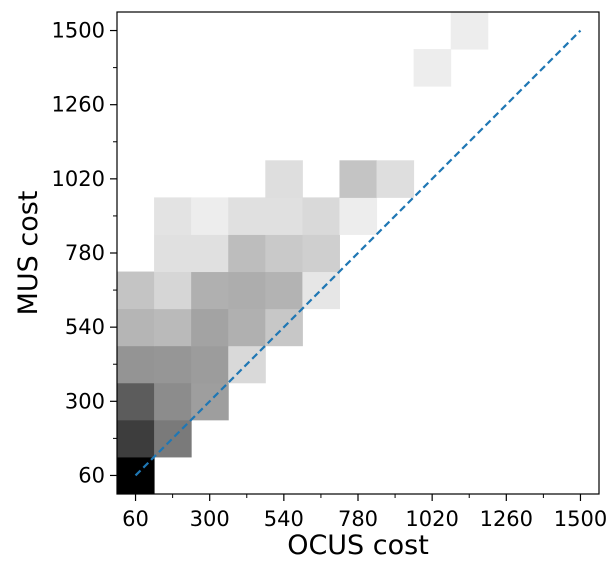 Image resolution: width=610 pixels, height=564 pixels. I want to click on x-tick-label: 780, so click(358, 519).